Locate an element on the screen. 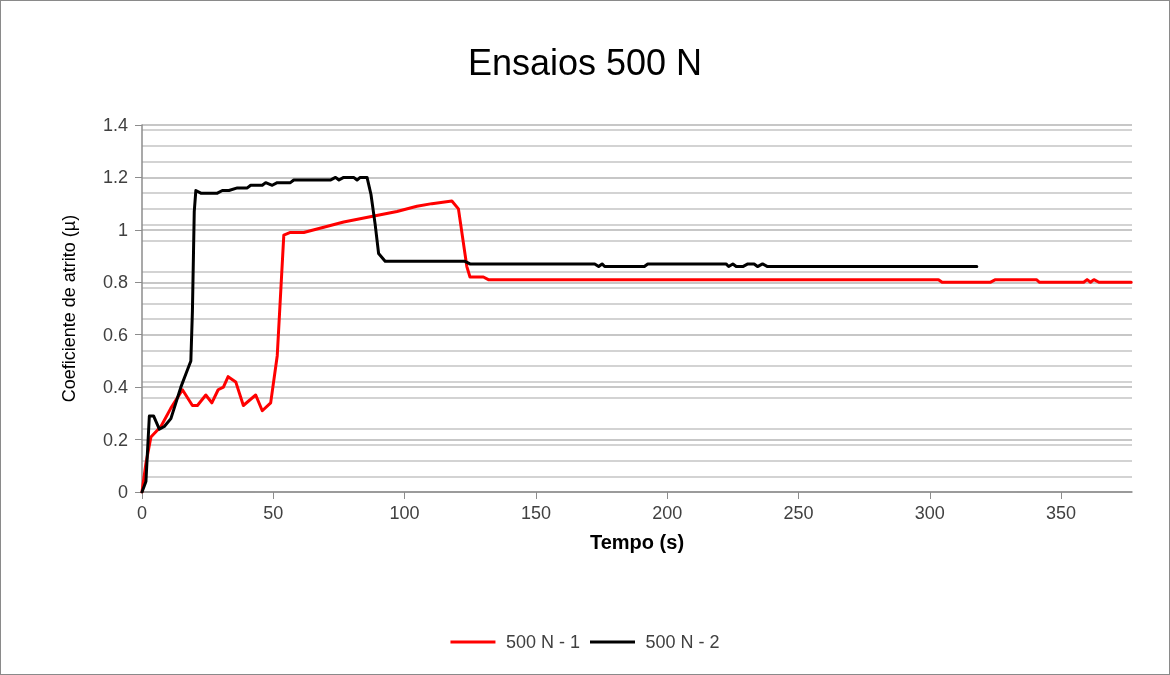 This screenshot has height=675, width=1170. x-tick-label: 350 is located at coordinates (1061, 513).